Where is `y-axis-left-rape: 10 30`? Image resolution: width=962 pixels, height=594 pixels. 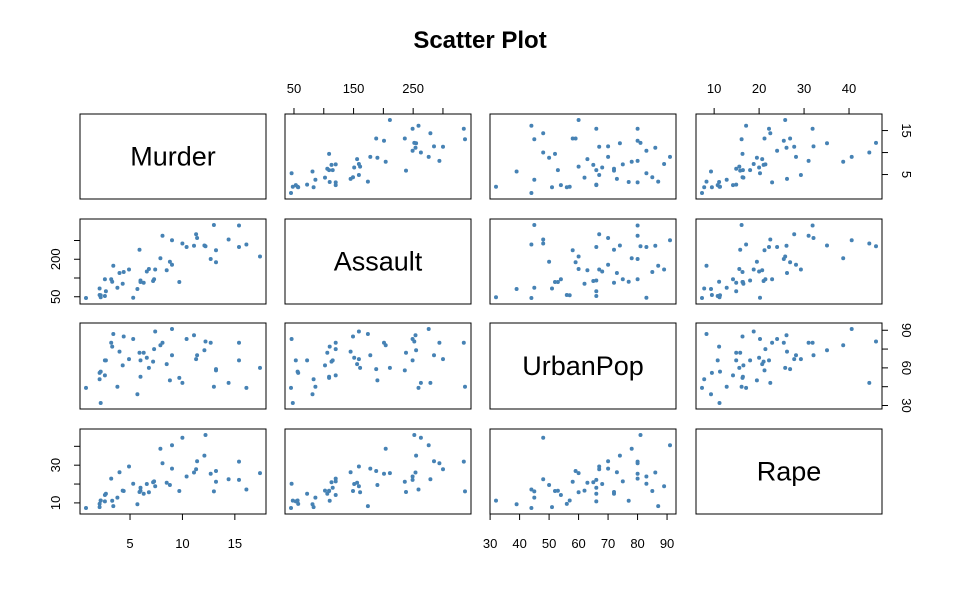
y-axis-left-rape: 10 30 is located at coordinates (64, 477).